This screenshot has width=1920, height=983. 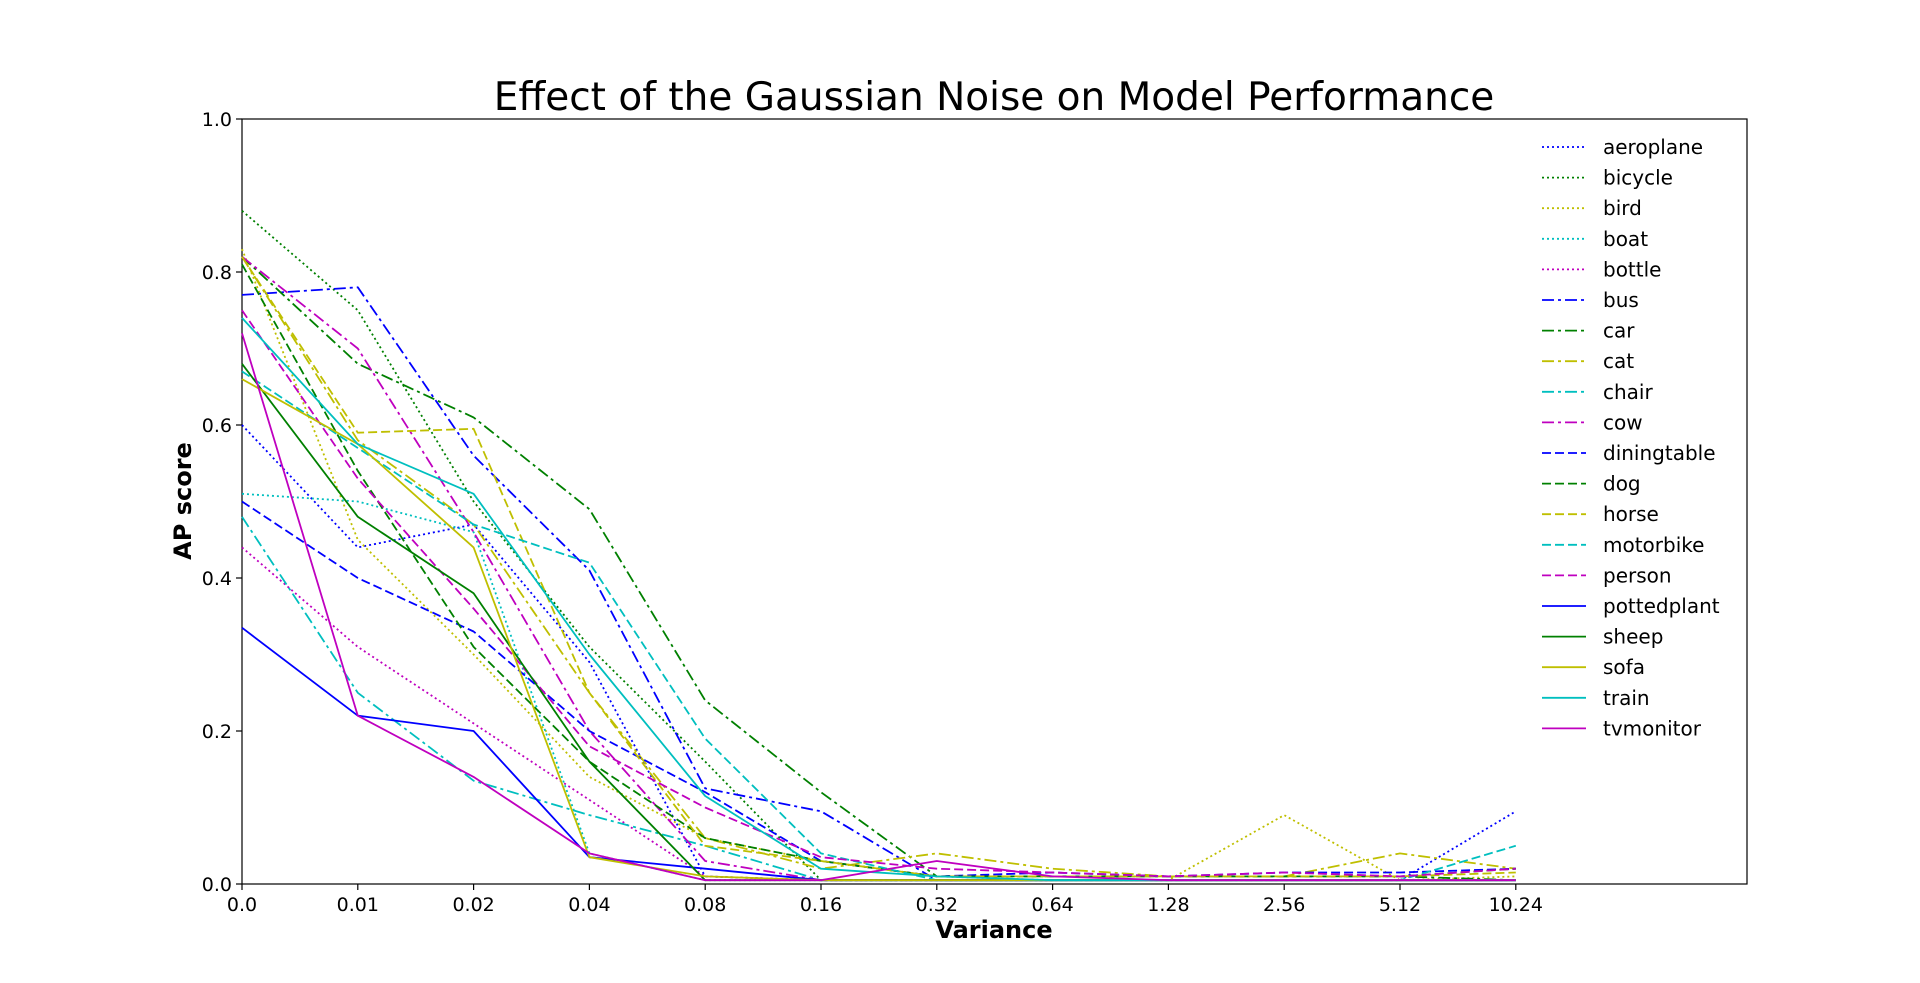 I want to click on x-tick-label: 2.56, so click(x=1284, y=905).